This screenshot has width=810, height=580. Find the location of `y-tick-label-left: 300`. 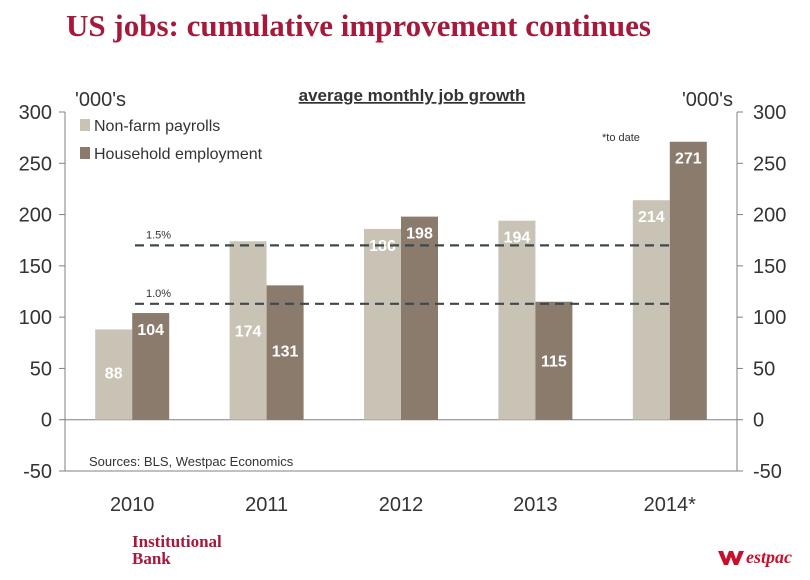

y-tick-label-left: 300 is located at coordinates (35, 113).